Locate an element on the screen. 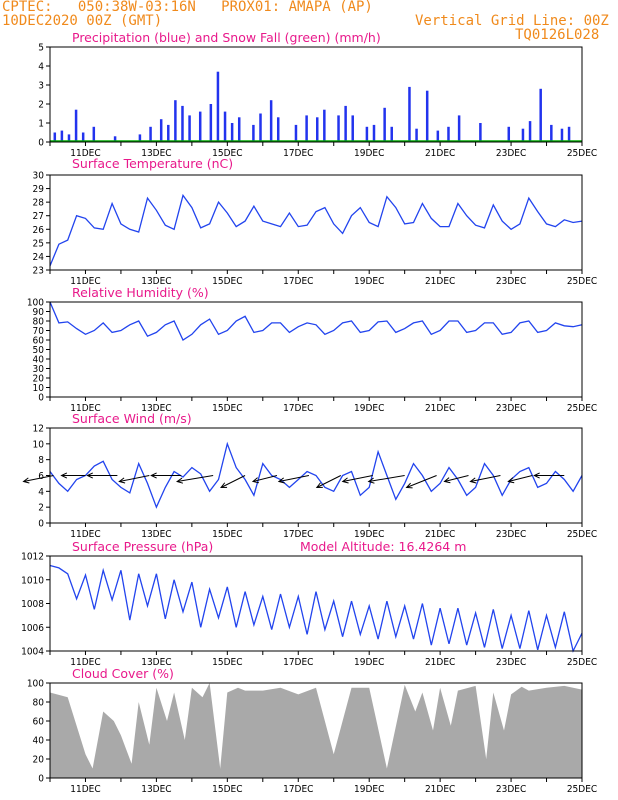 This screenshot has height=800, width=618. humidity-x-tick-label: 13DEC is located at coordinates (156, 408).